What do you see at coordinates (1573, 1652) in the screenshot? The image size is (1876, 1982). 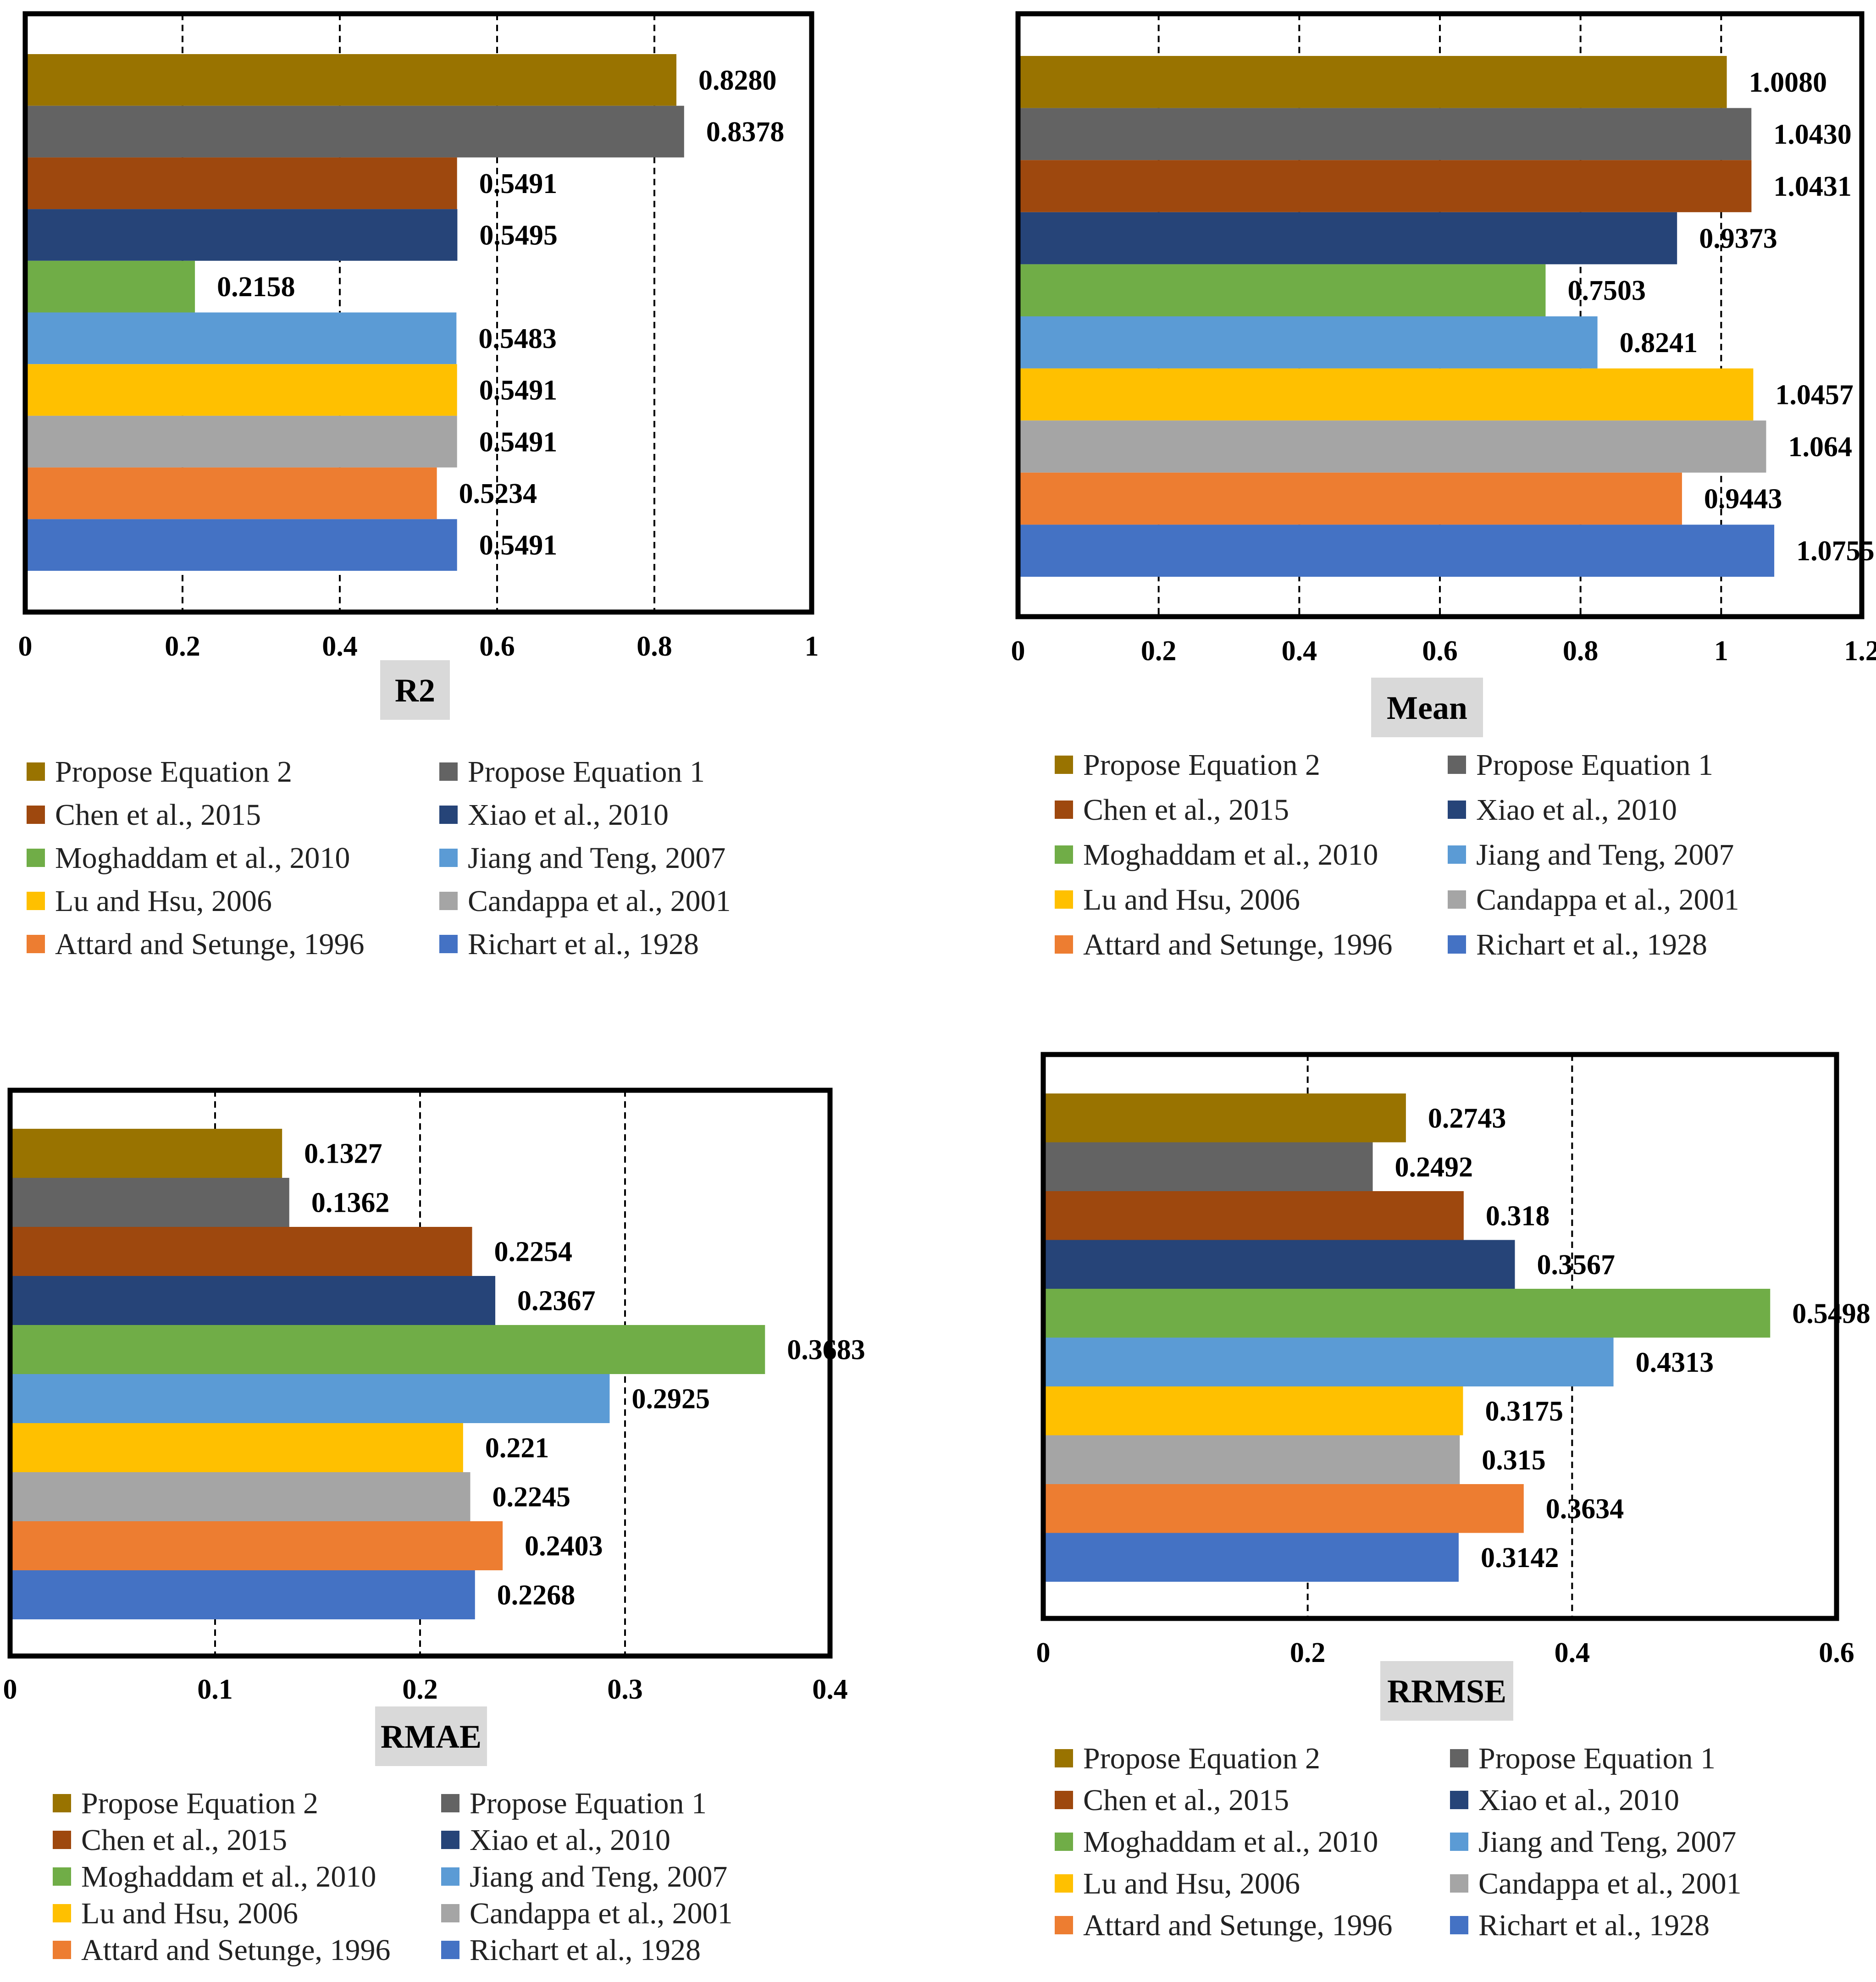 I see `x-tick-label: 0.4` at bounding box center [1573, 1652].